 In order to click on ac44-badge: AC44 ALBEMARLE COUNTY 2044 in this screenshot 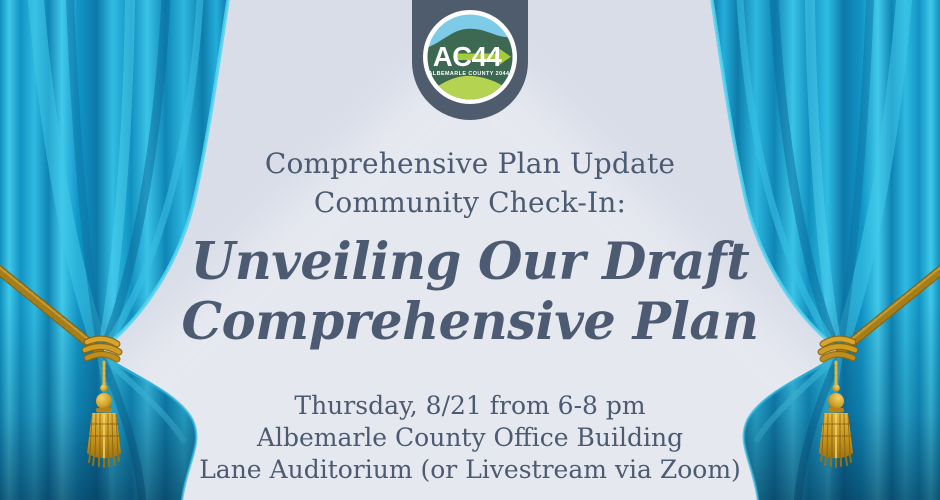, I will do `click(470, 60)`.